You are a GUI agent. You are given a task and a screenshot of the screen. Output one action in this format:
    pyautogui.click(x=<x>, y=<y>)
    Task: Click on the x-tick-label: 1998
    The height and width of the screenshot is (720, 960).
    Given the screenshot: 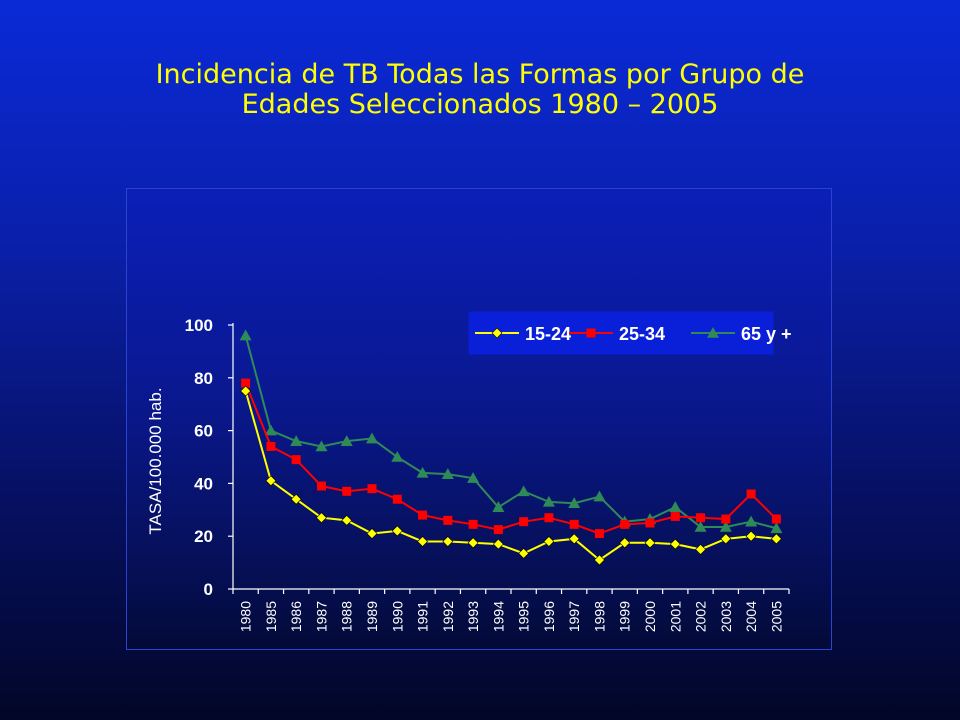 What is the action you would take?
    pyautogui.click(x=599, y=616)
    